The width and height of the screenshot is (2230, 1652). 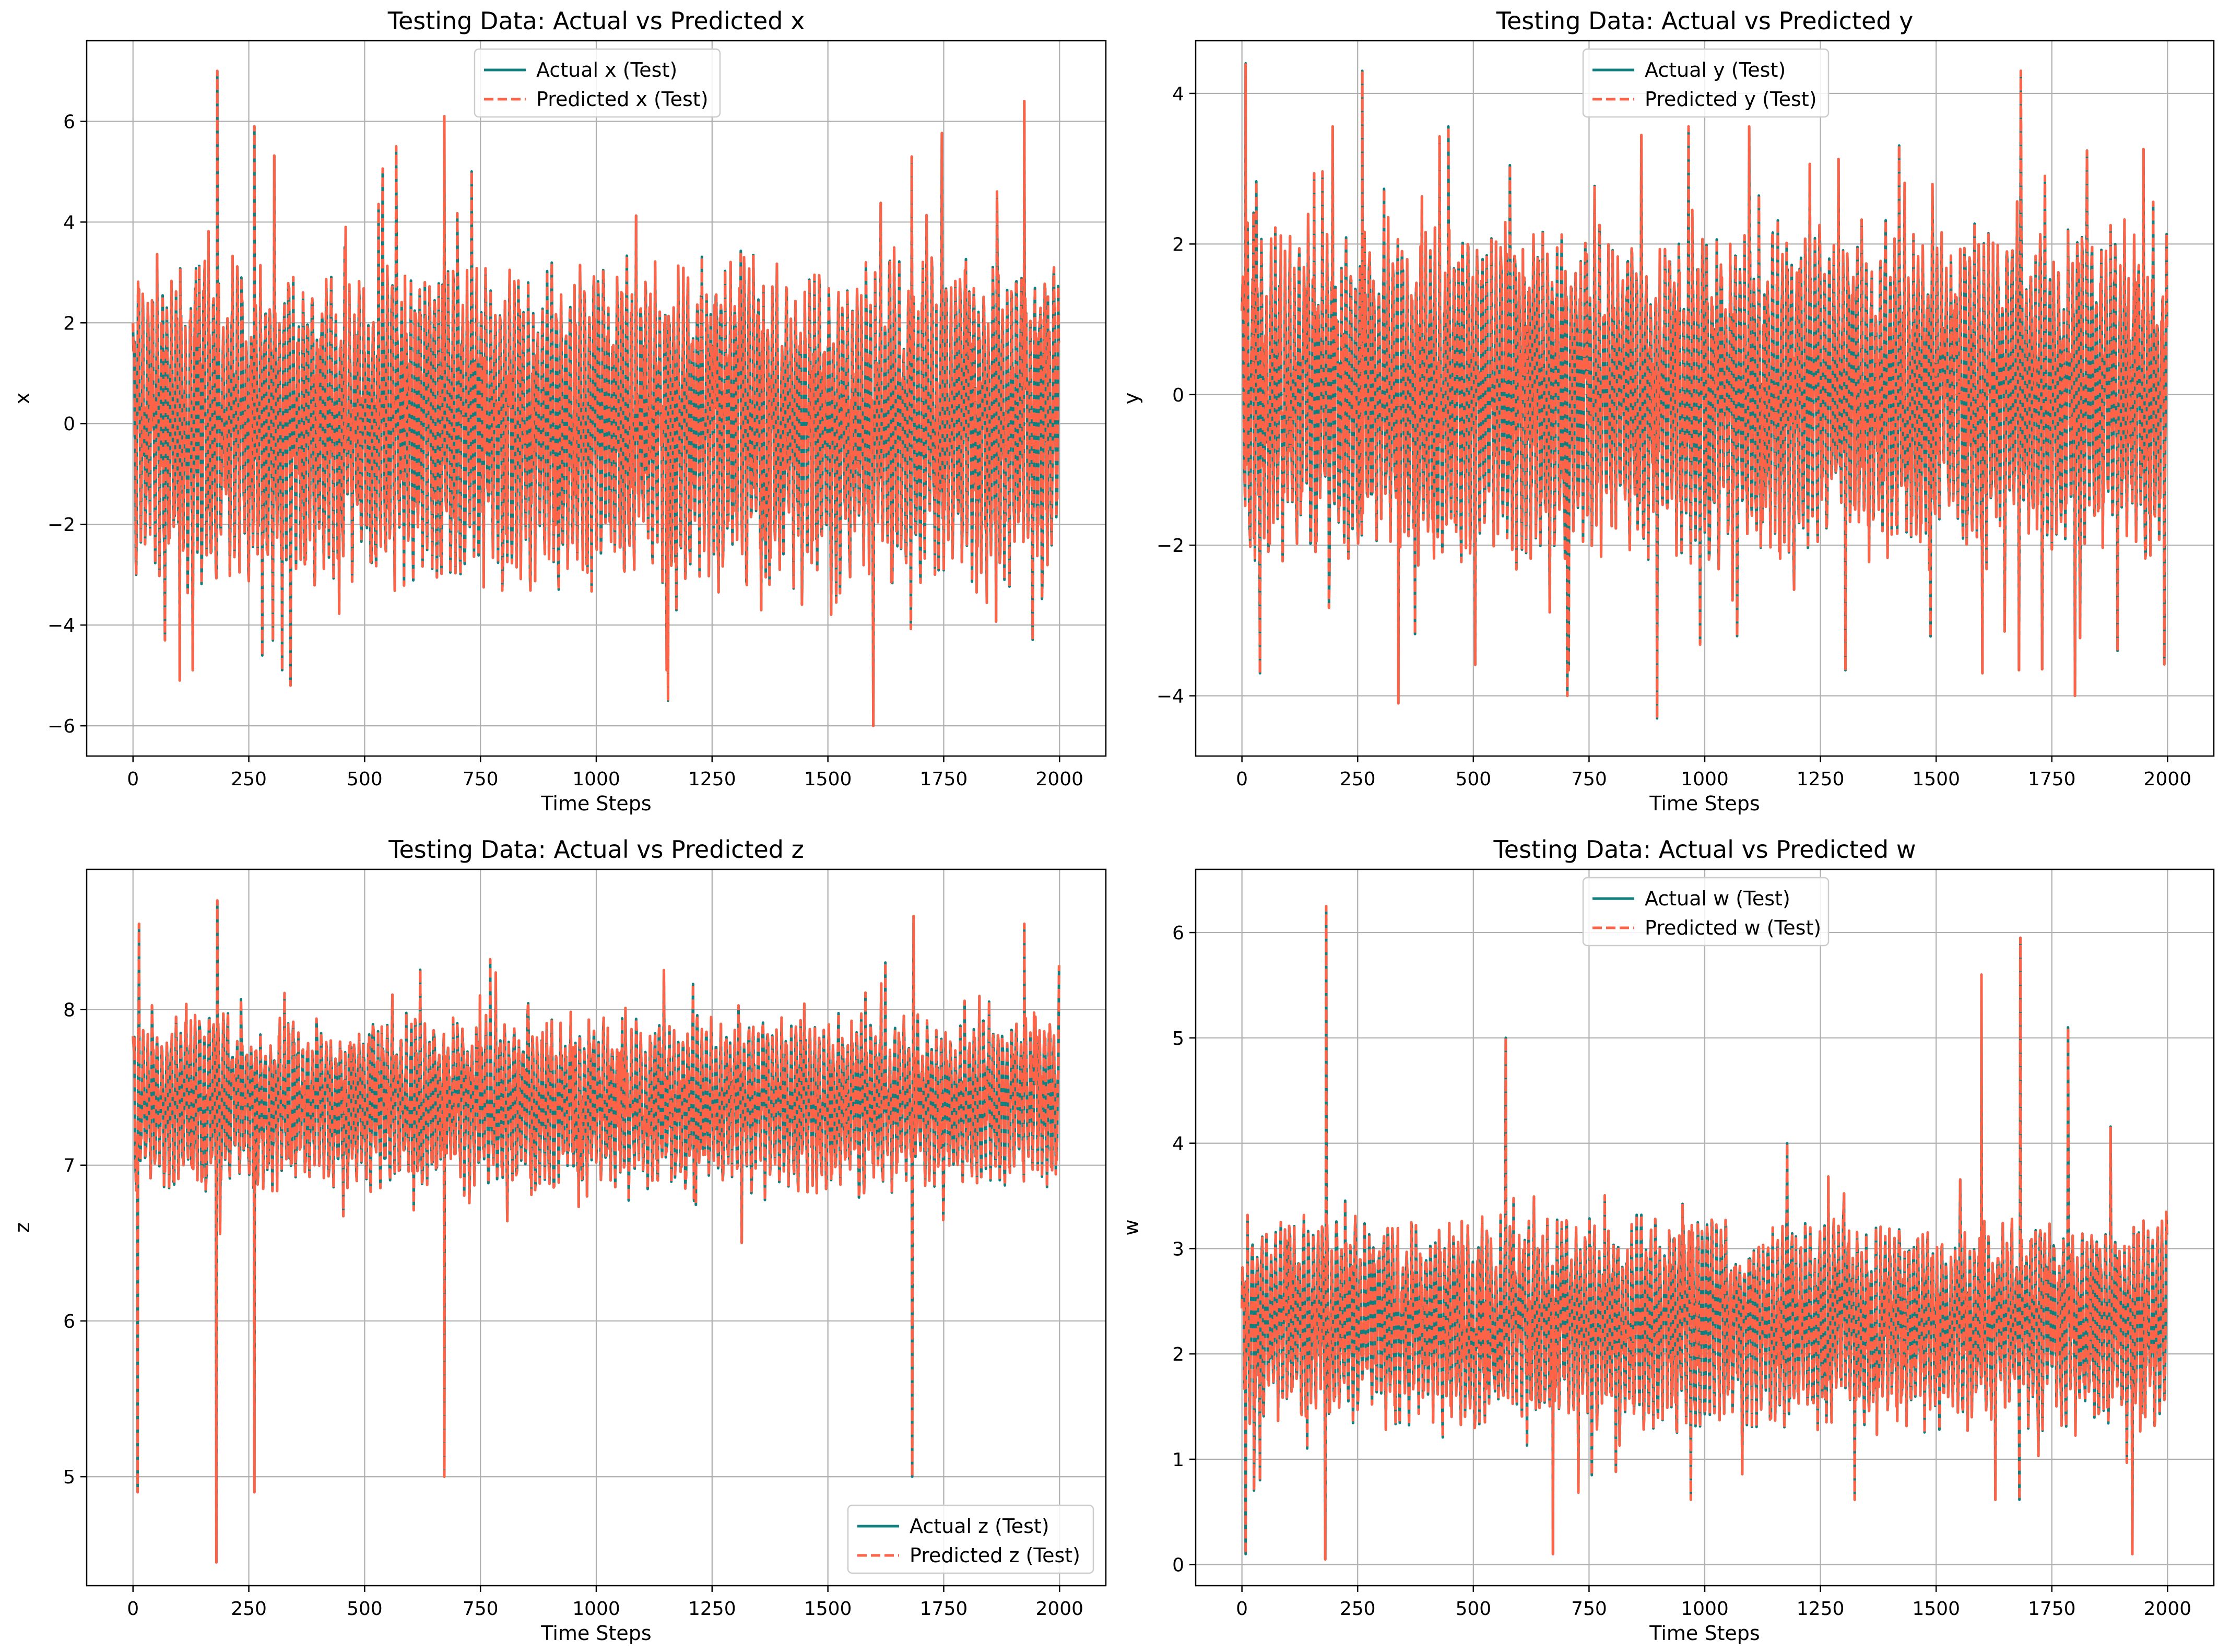 I want to click on y-tick-label: 8, so click(x=69, y=1010).